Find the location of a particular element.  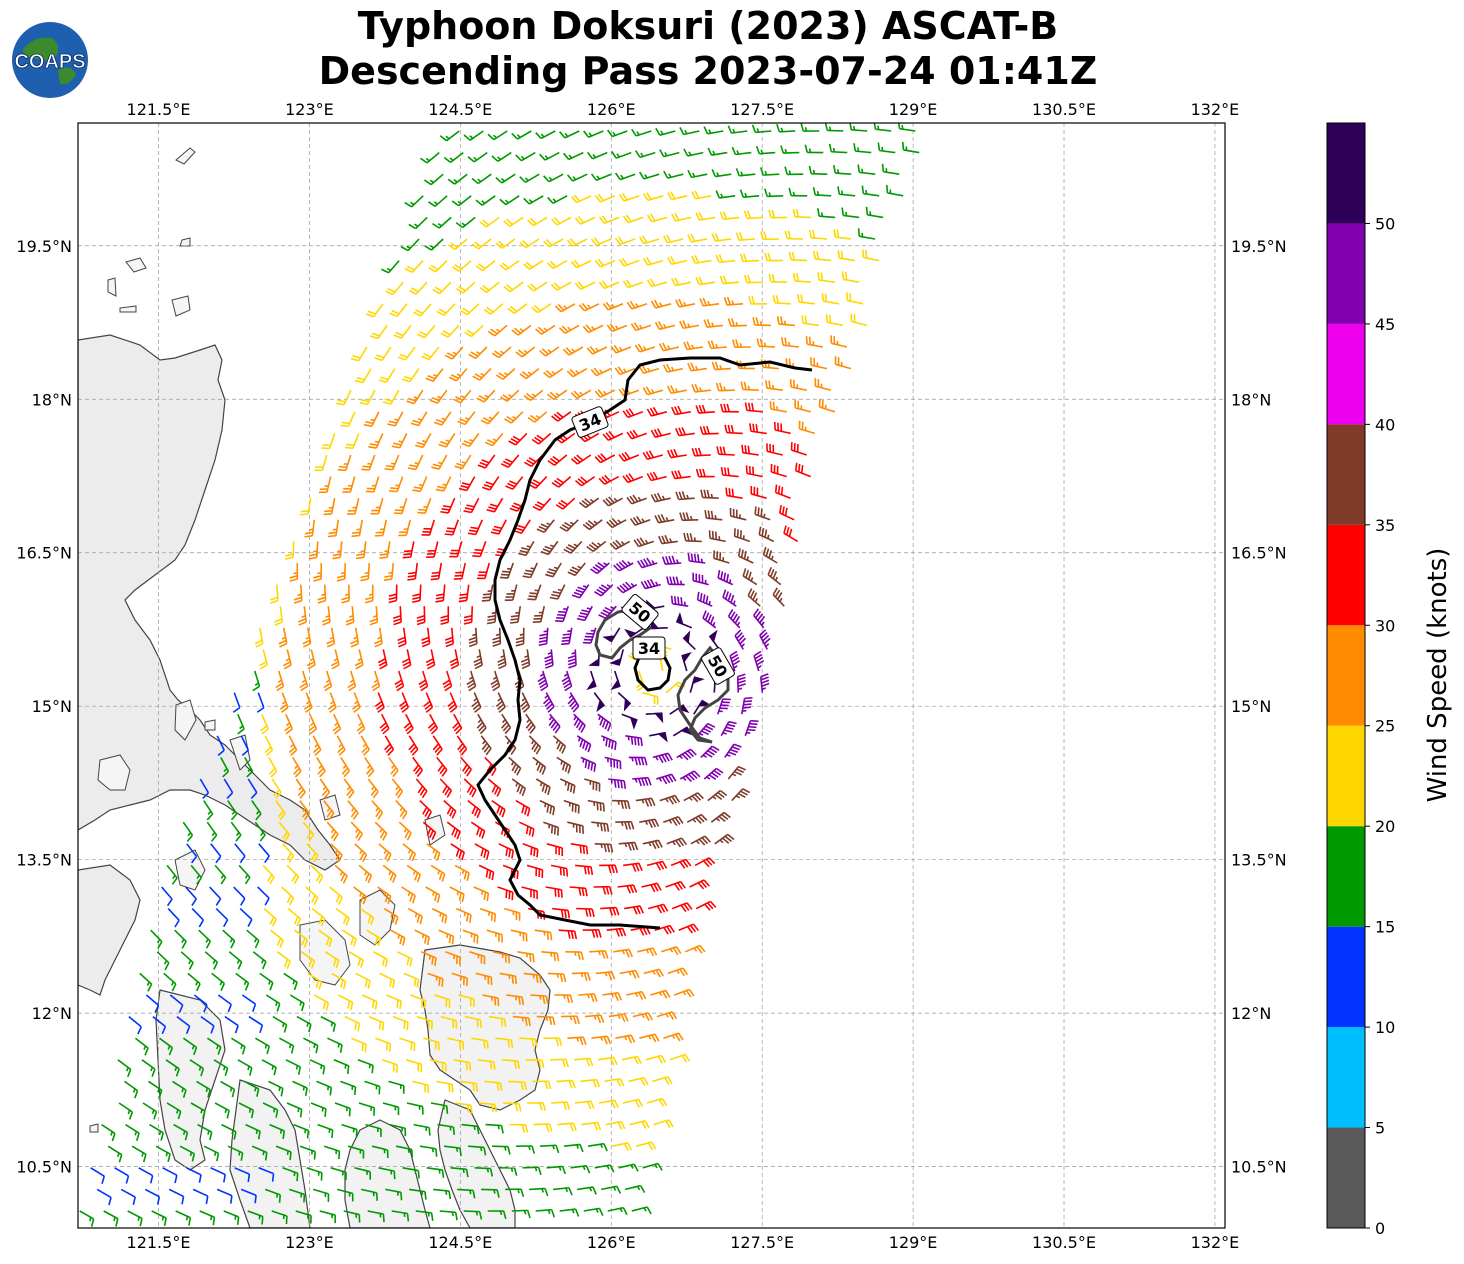

title-line-1: Typhoon Doksuri (2023) ASCAT-B is located at coordinates (708, 26).